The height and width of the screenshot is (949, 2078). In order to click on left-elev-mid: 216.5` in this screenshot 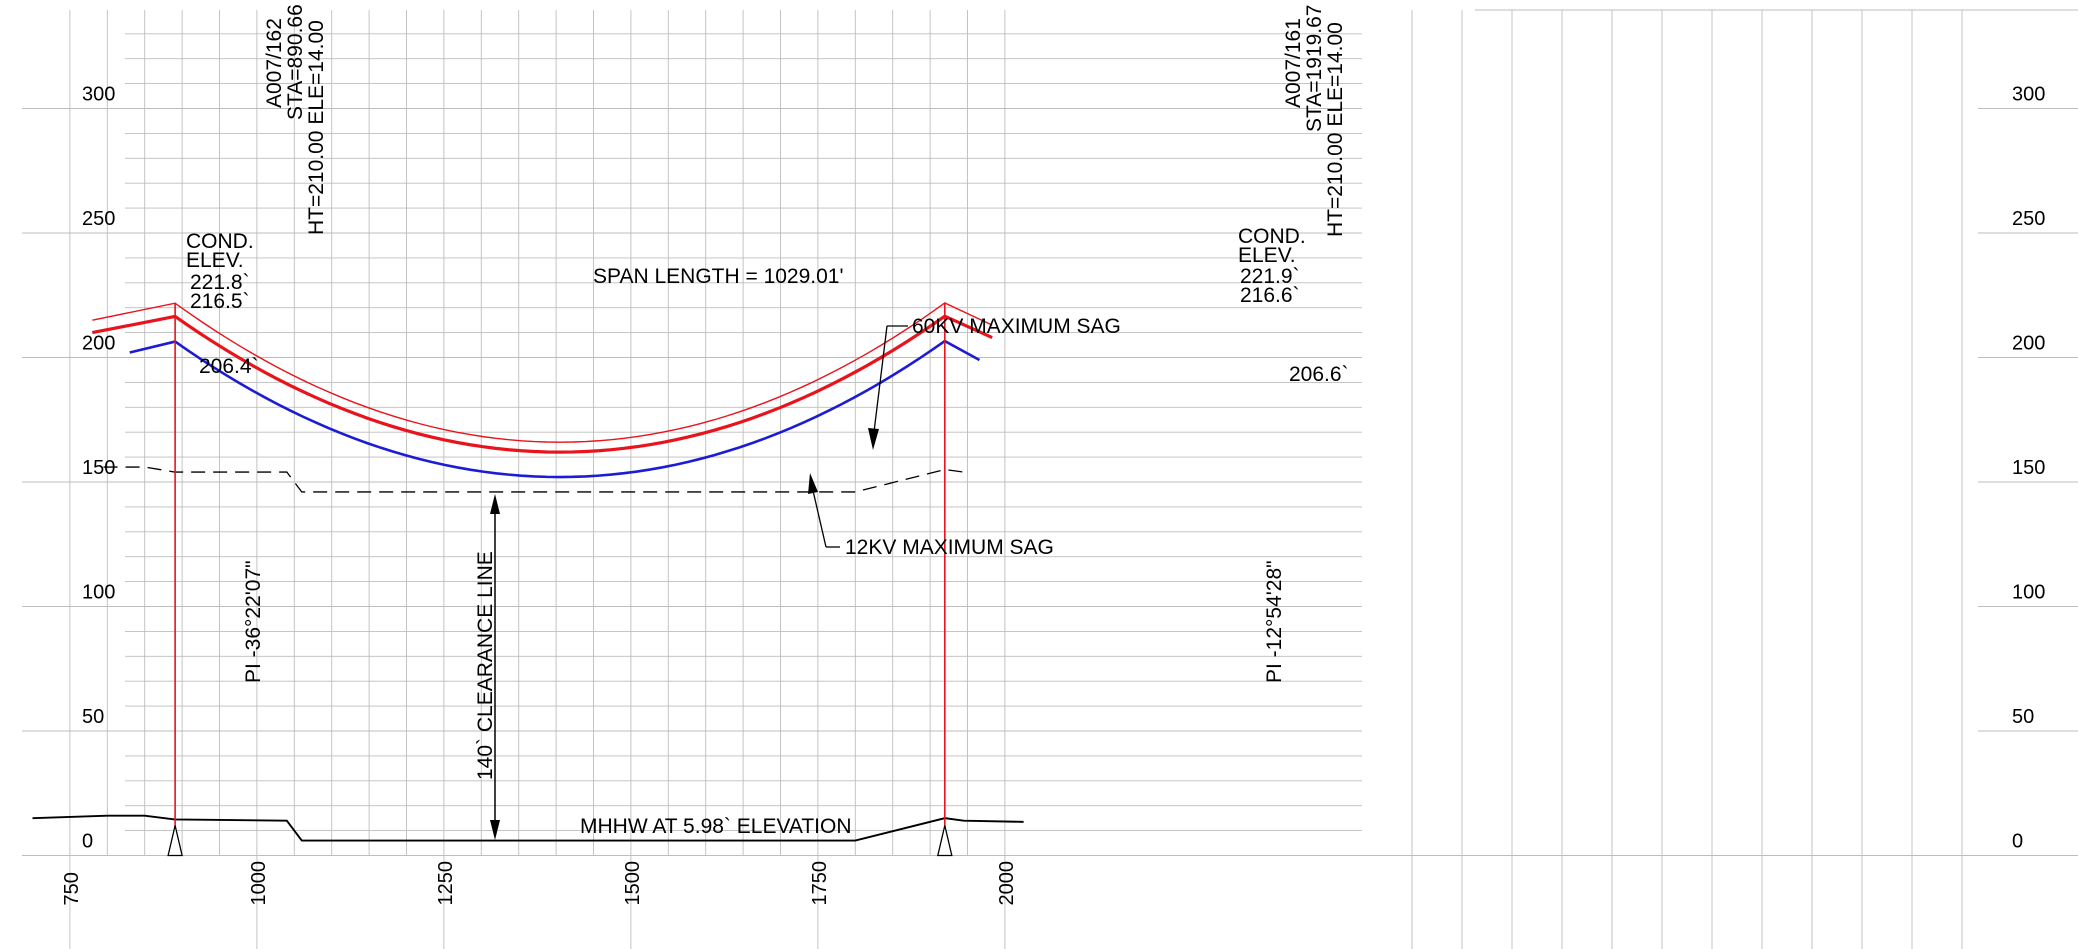, I will do `click(220, 301)`.